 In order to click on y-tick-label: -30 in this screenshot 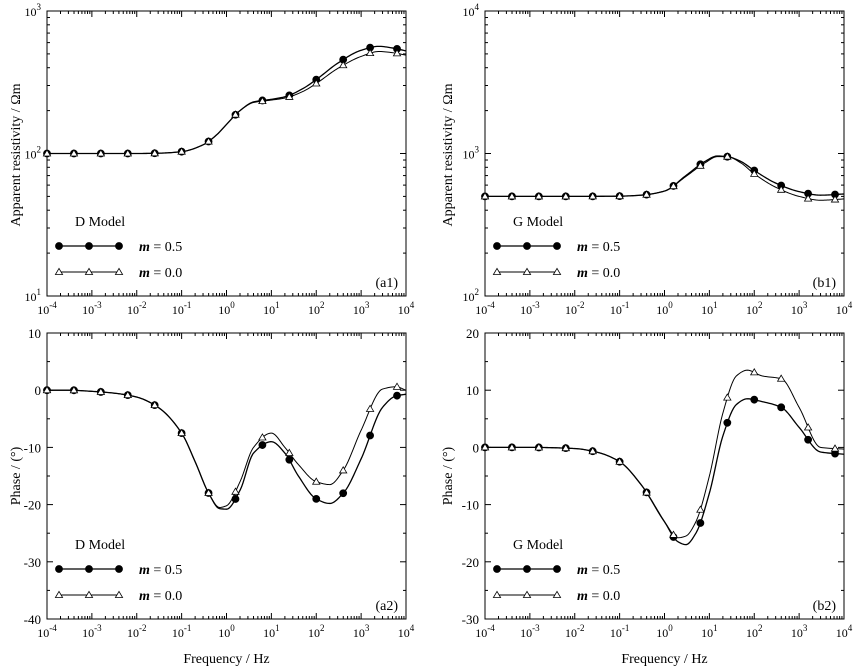, I will do `click(32, 562)`.